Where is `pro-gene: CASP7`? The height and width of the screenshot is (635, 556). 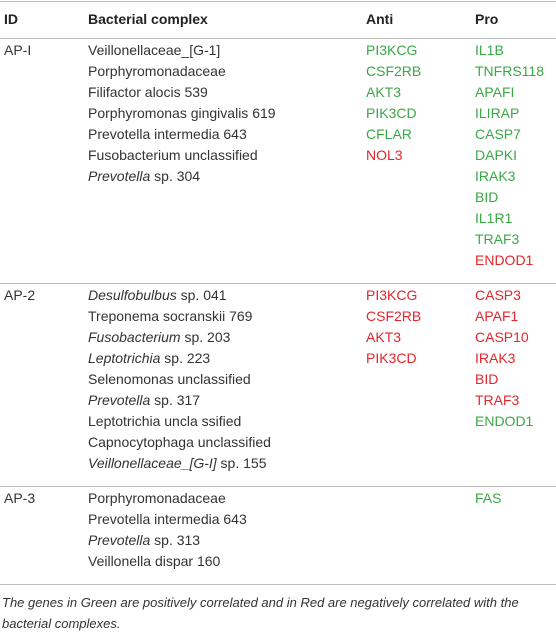
pro-gene: CASP7 is located at coordinates (498, 134).